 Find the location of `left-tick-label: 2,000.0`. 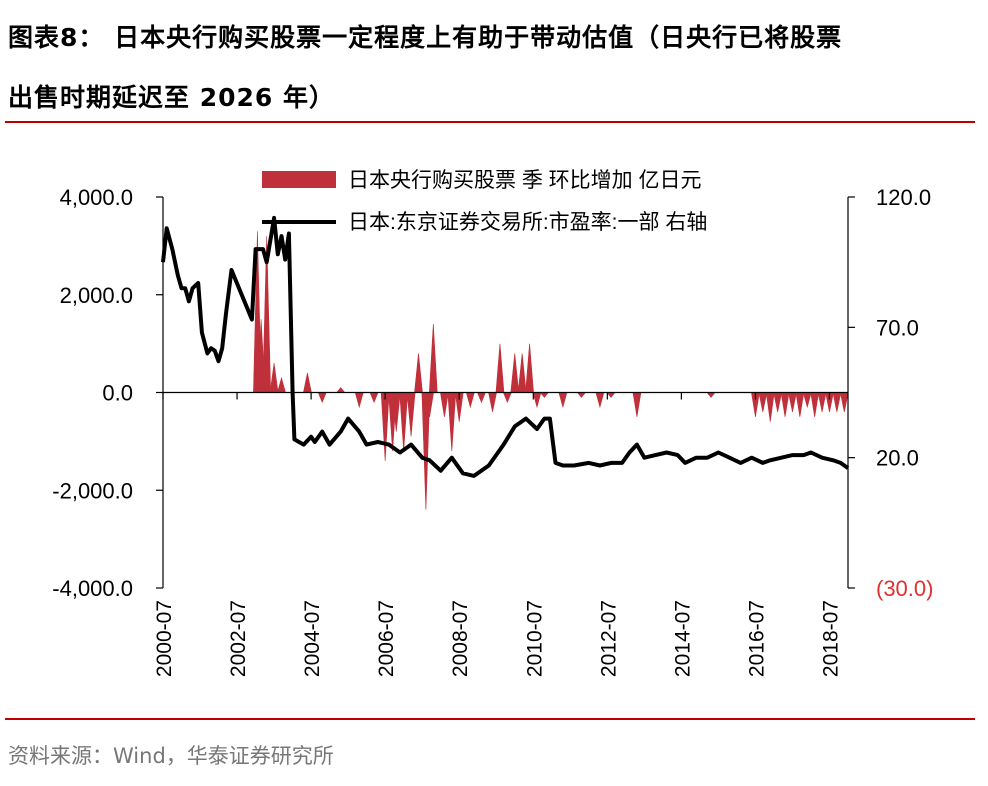

left-tick-label: 2,000.0 is located at coordinates (96, 295).